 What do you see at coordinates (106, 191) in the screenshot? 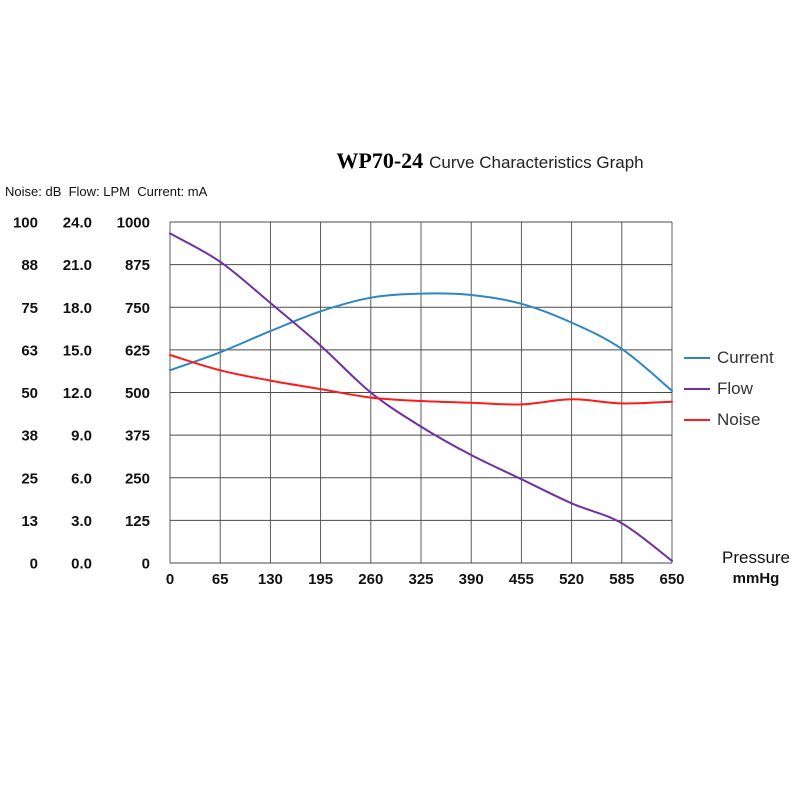
I see `axis-units-label: Noise: dB Flow: LPM Current: mA` at bounding box center [106, 191].